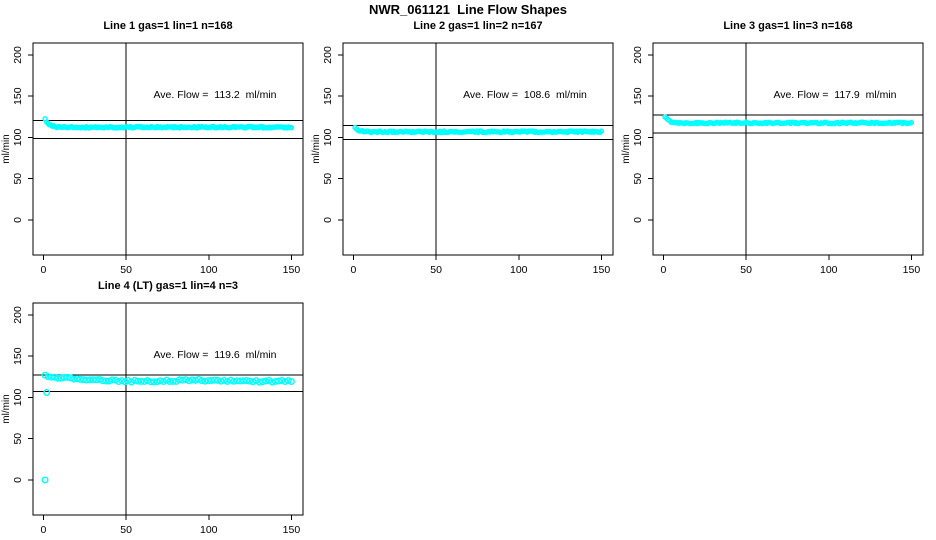 Image resolution: width=936 pixels, height=540 pixels. I want to click on subplot-title: Line 2 gas=1 lin=2 n=167, so click(478, 26).